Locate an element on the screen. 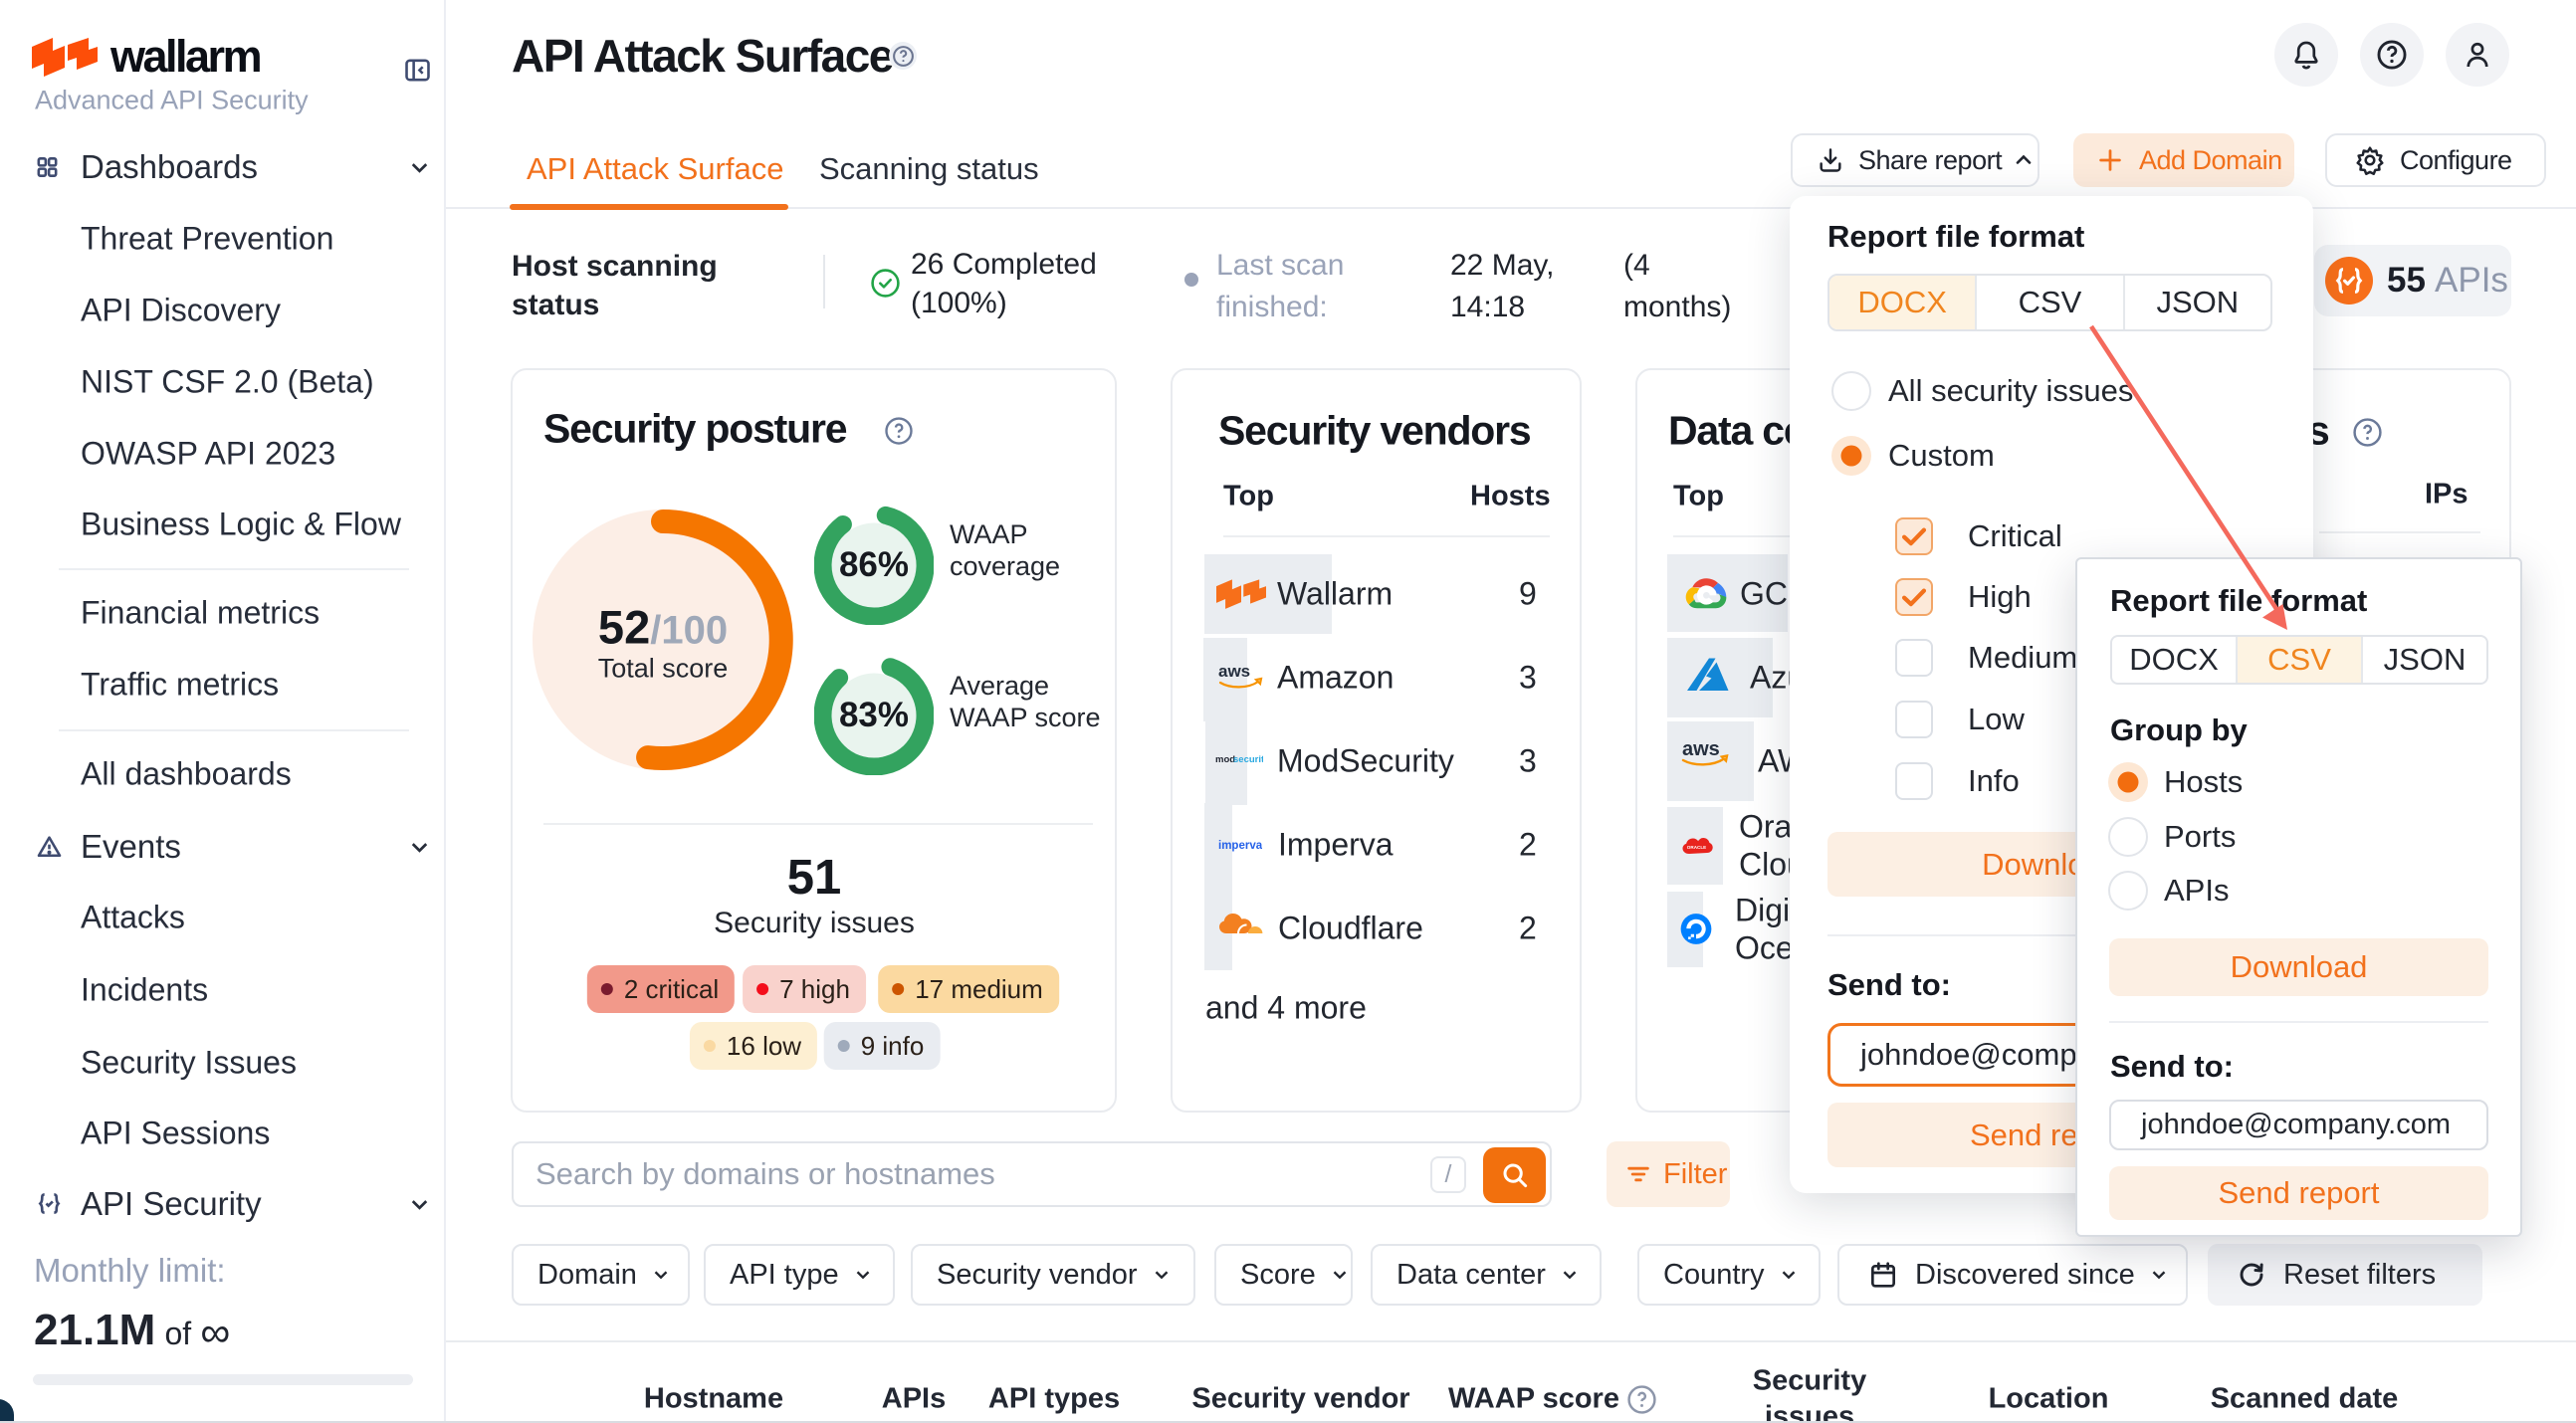 The image size is (2576, 1423). svg-text: ORACLE is located at coordinates (1696, 848).